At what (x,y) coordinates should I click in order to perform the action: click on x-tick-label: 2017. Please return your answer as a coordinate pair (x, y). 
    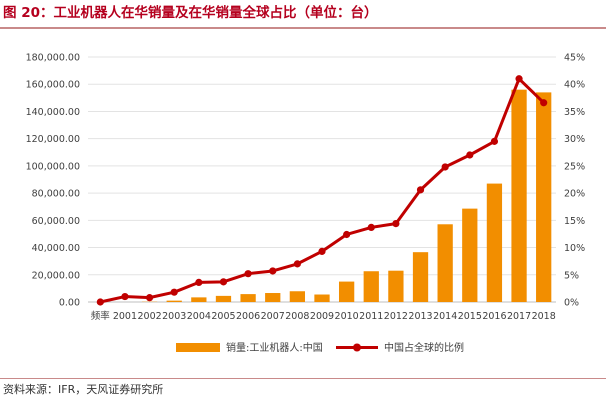
    Looking at the image, I should click on (519, 316).